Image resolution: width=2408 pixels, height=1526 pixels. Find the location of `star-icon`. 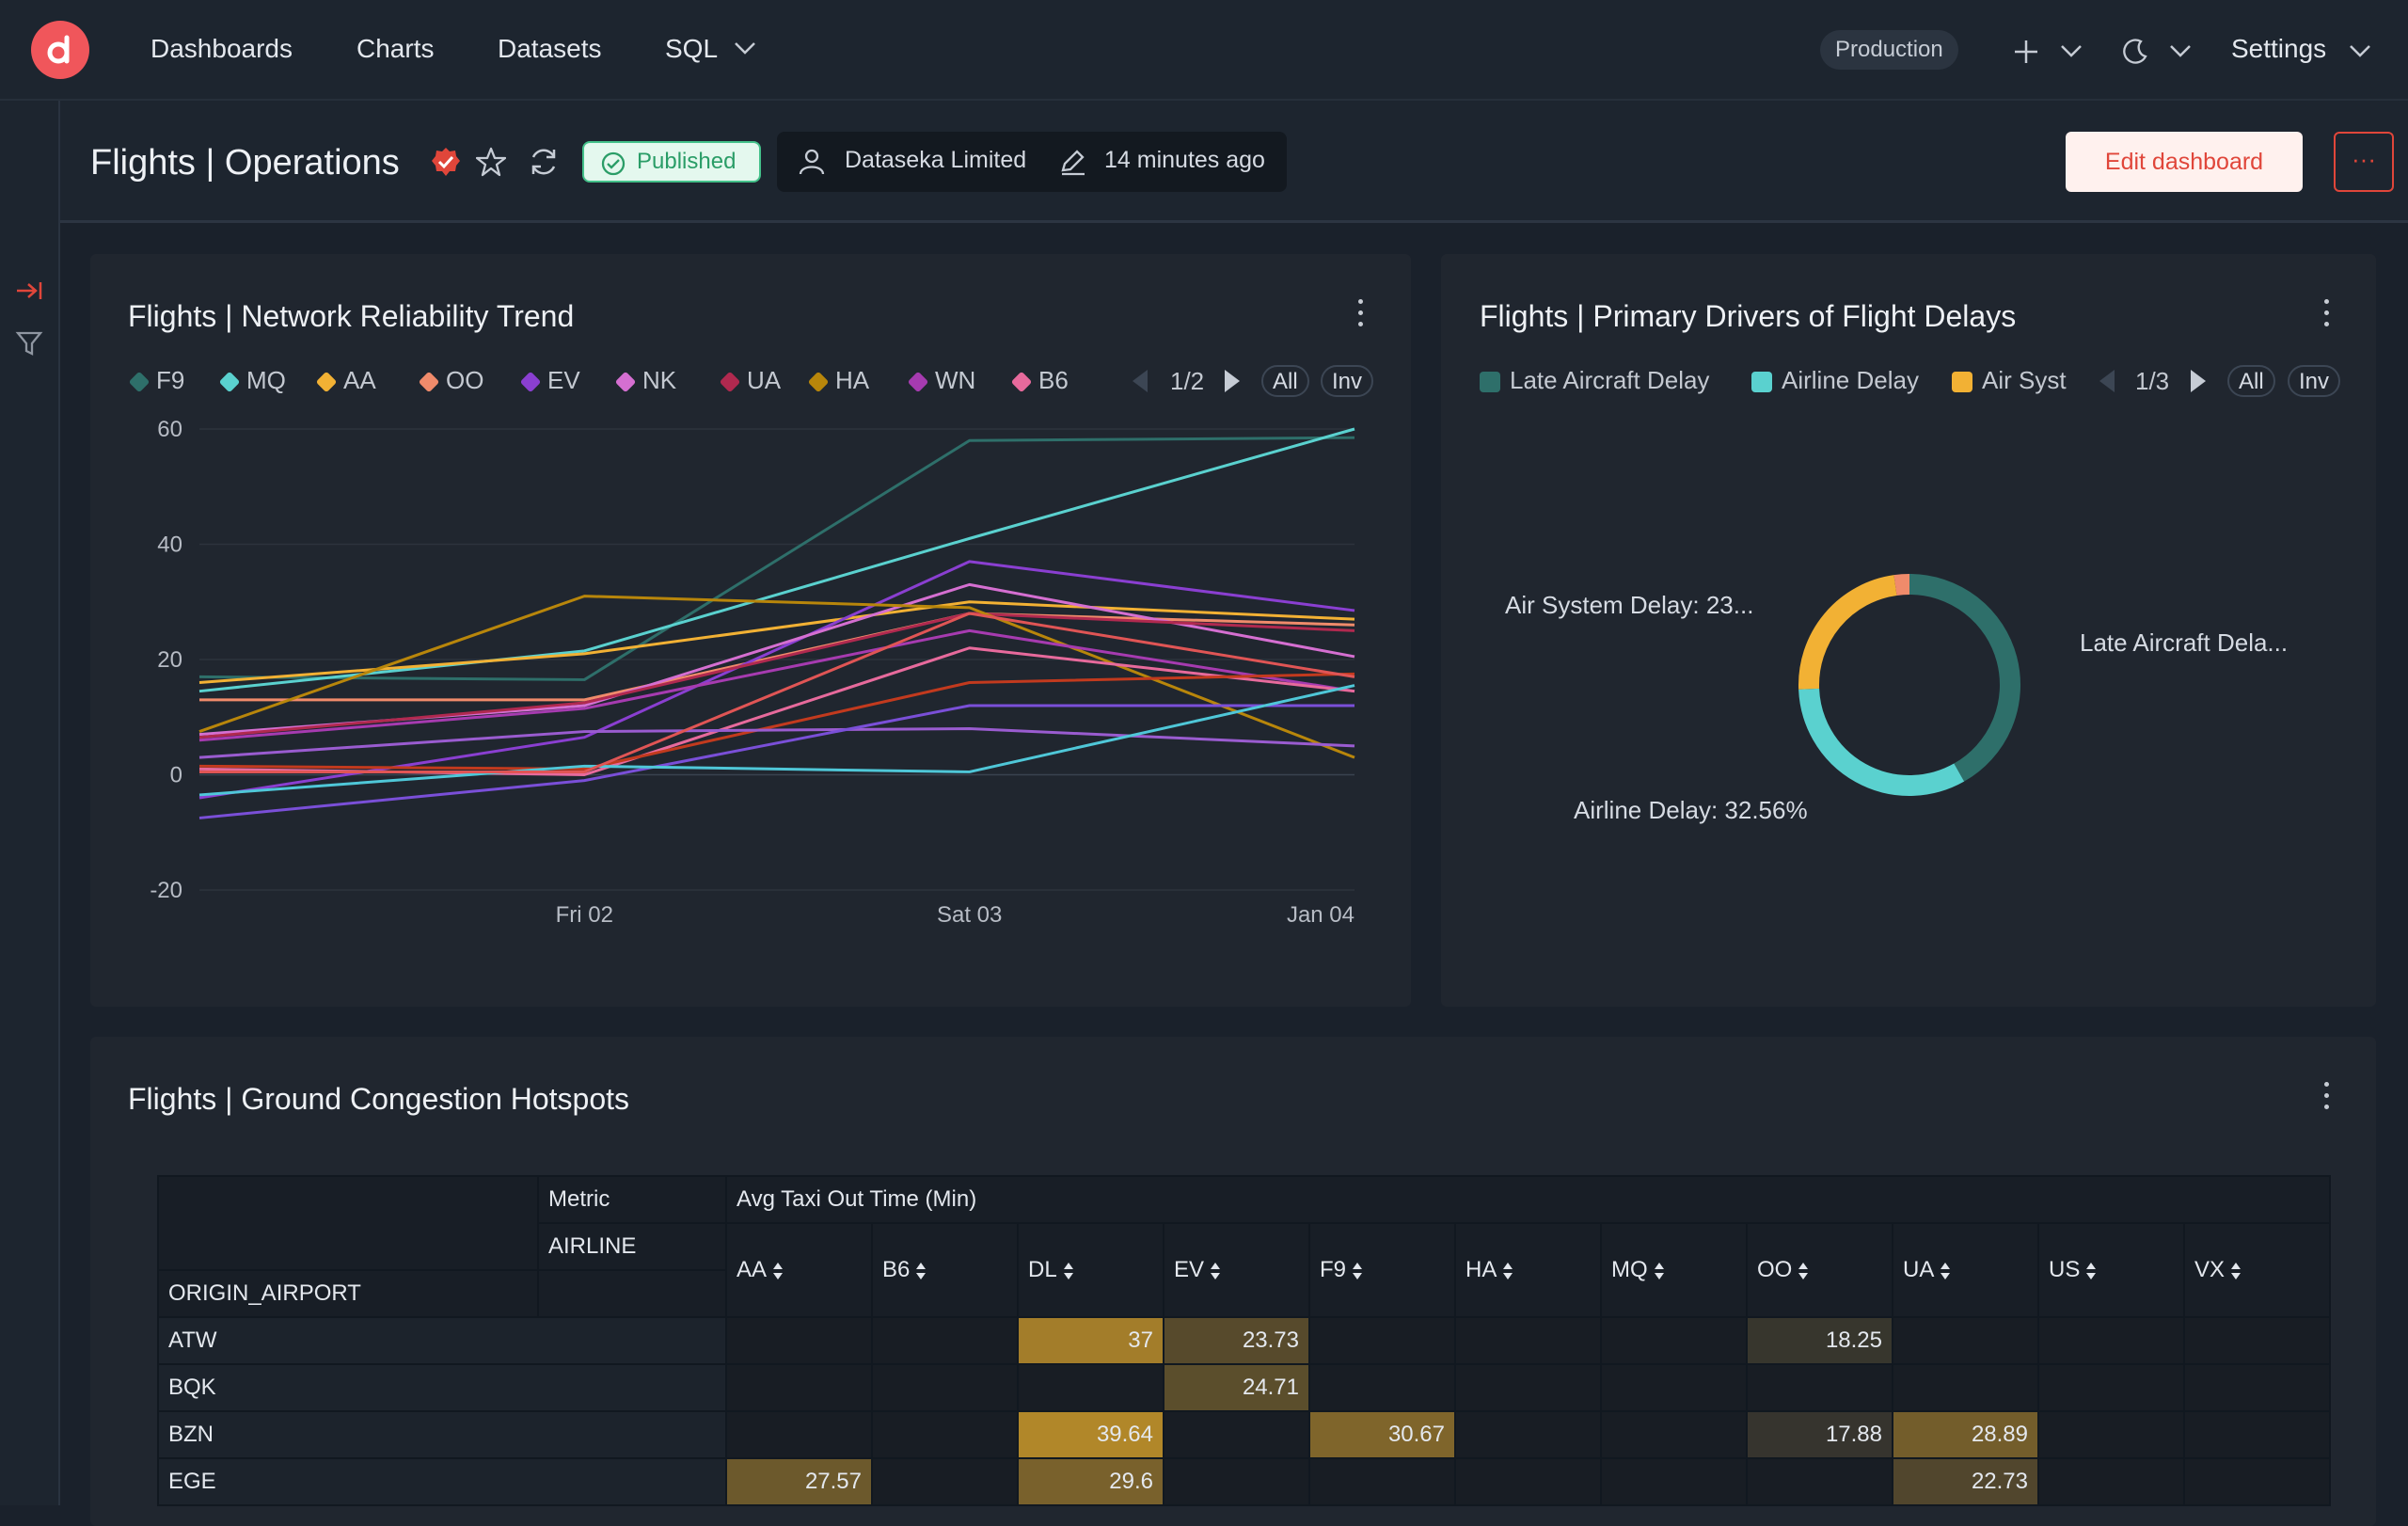

star-icon is located at coordinates (491, 162).